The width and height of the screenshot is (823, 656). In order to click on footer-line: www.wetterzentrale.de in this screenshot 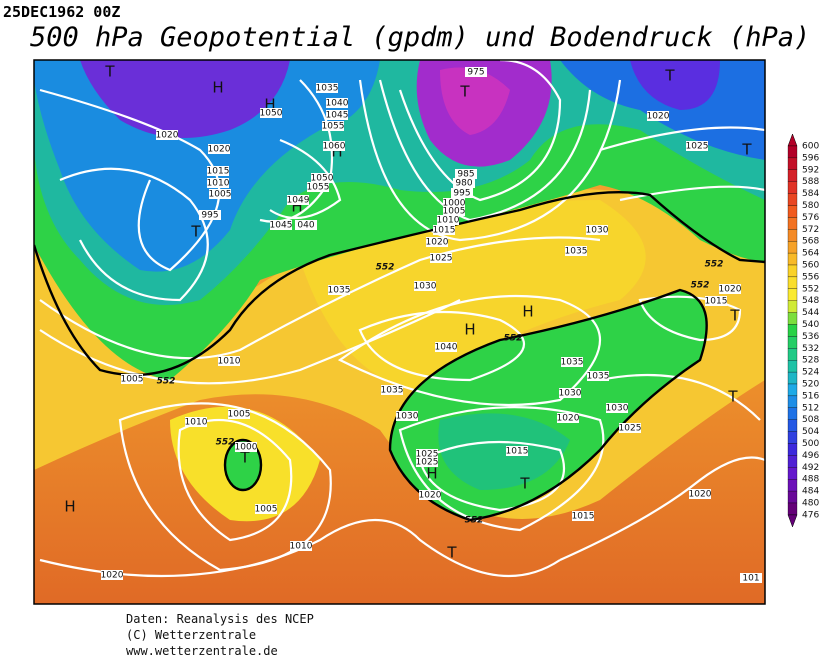, I will do `click(202, 650)`.